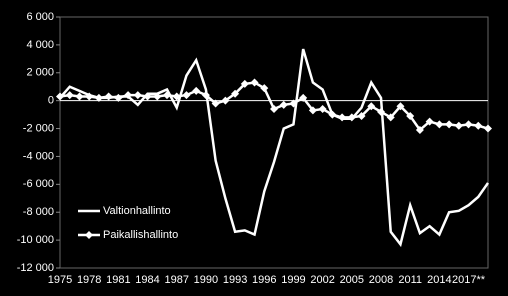  What do you see at coordinates (352, 280) in the screenshot?
I see `x-tick-label: 2005` at bounding box center [352, 280].